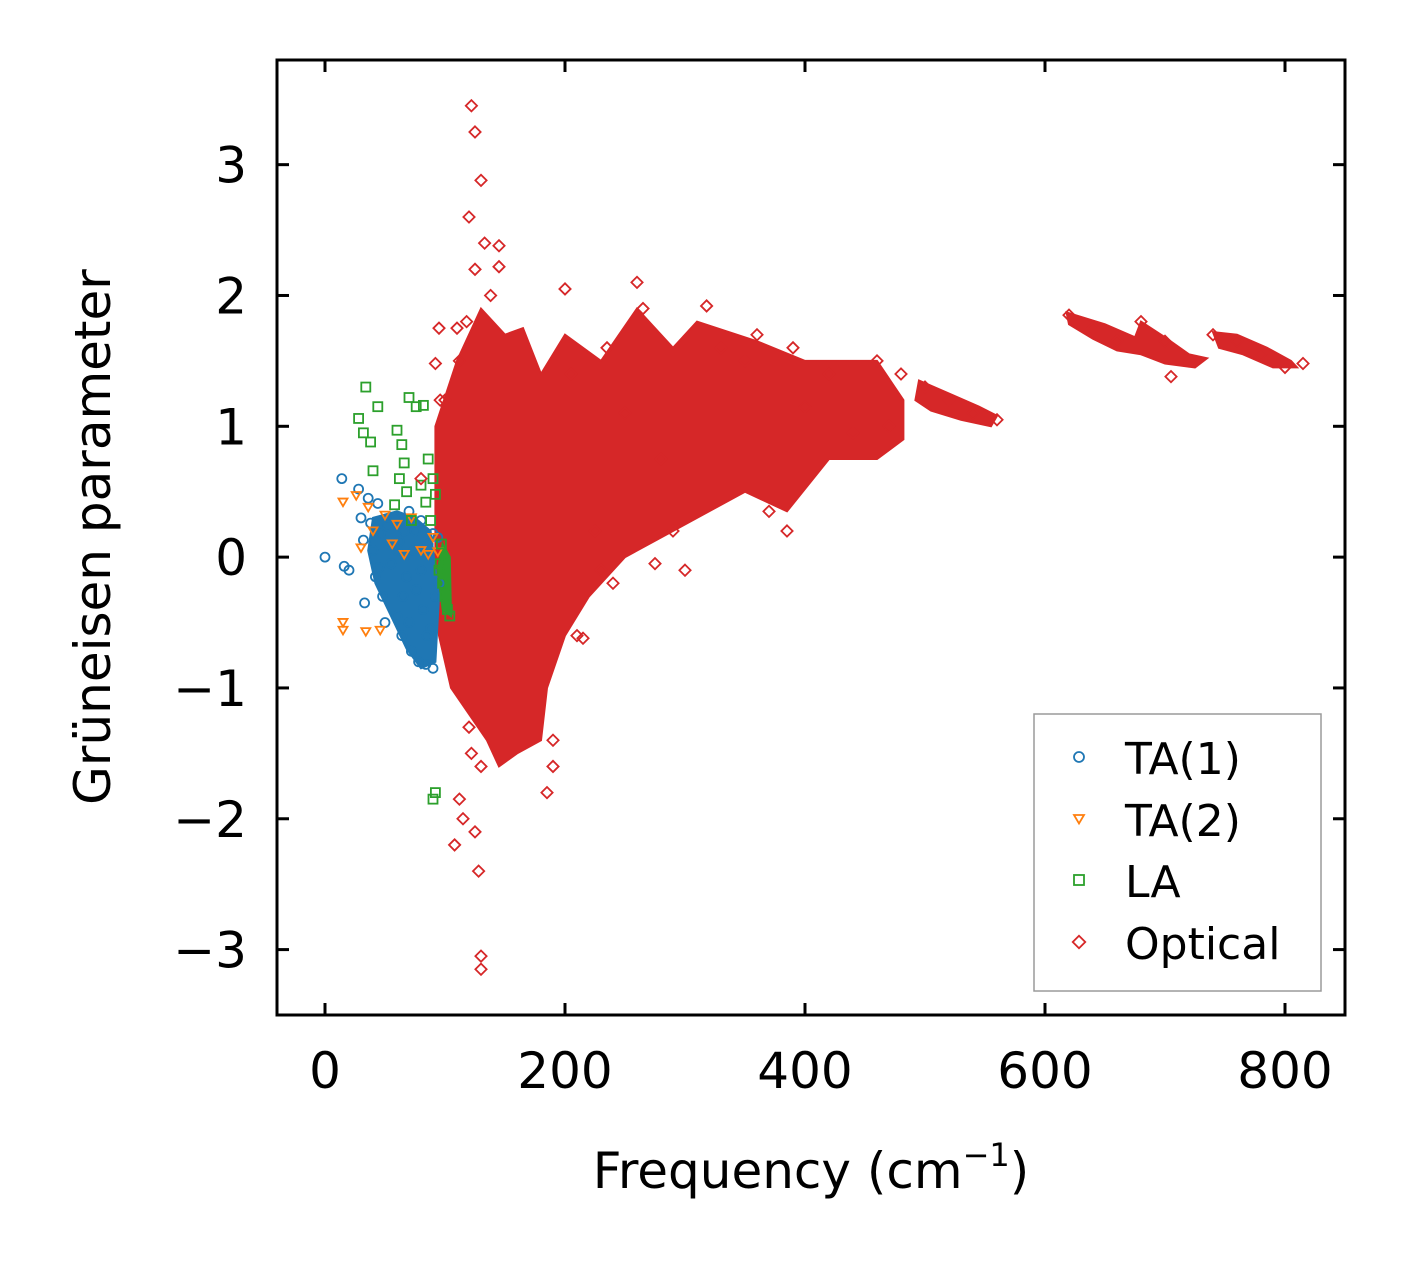 The height and width of the screenshot is (1264, 1406). I want to click on y-tick-label-1: 1, so click(231, 427).